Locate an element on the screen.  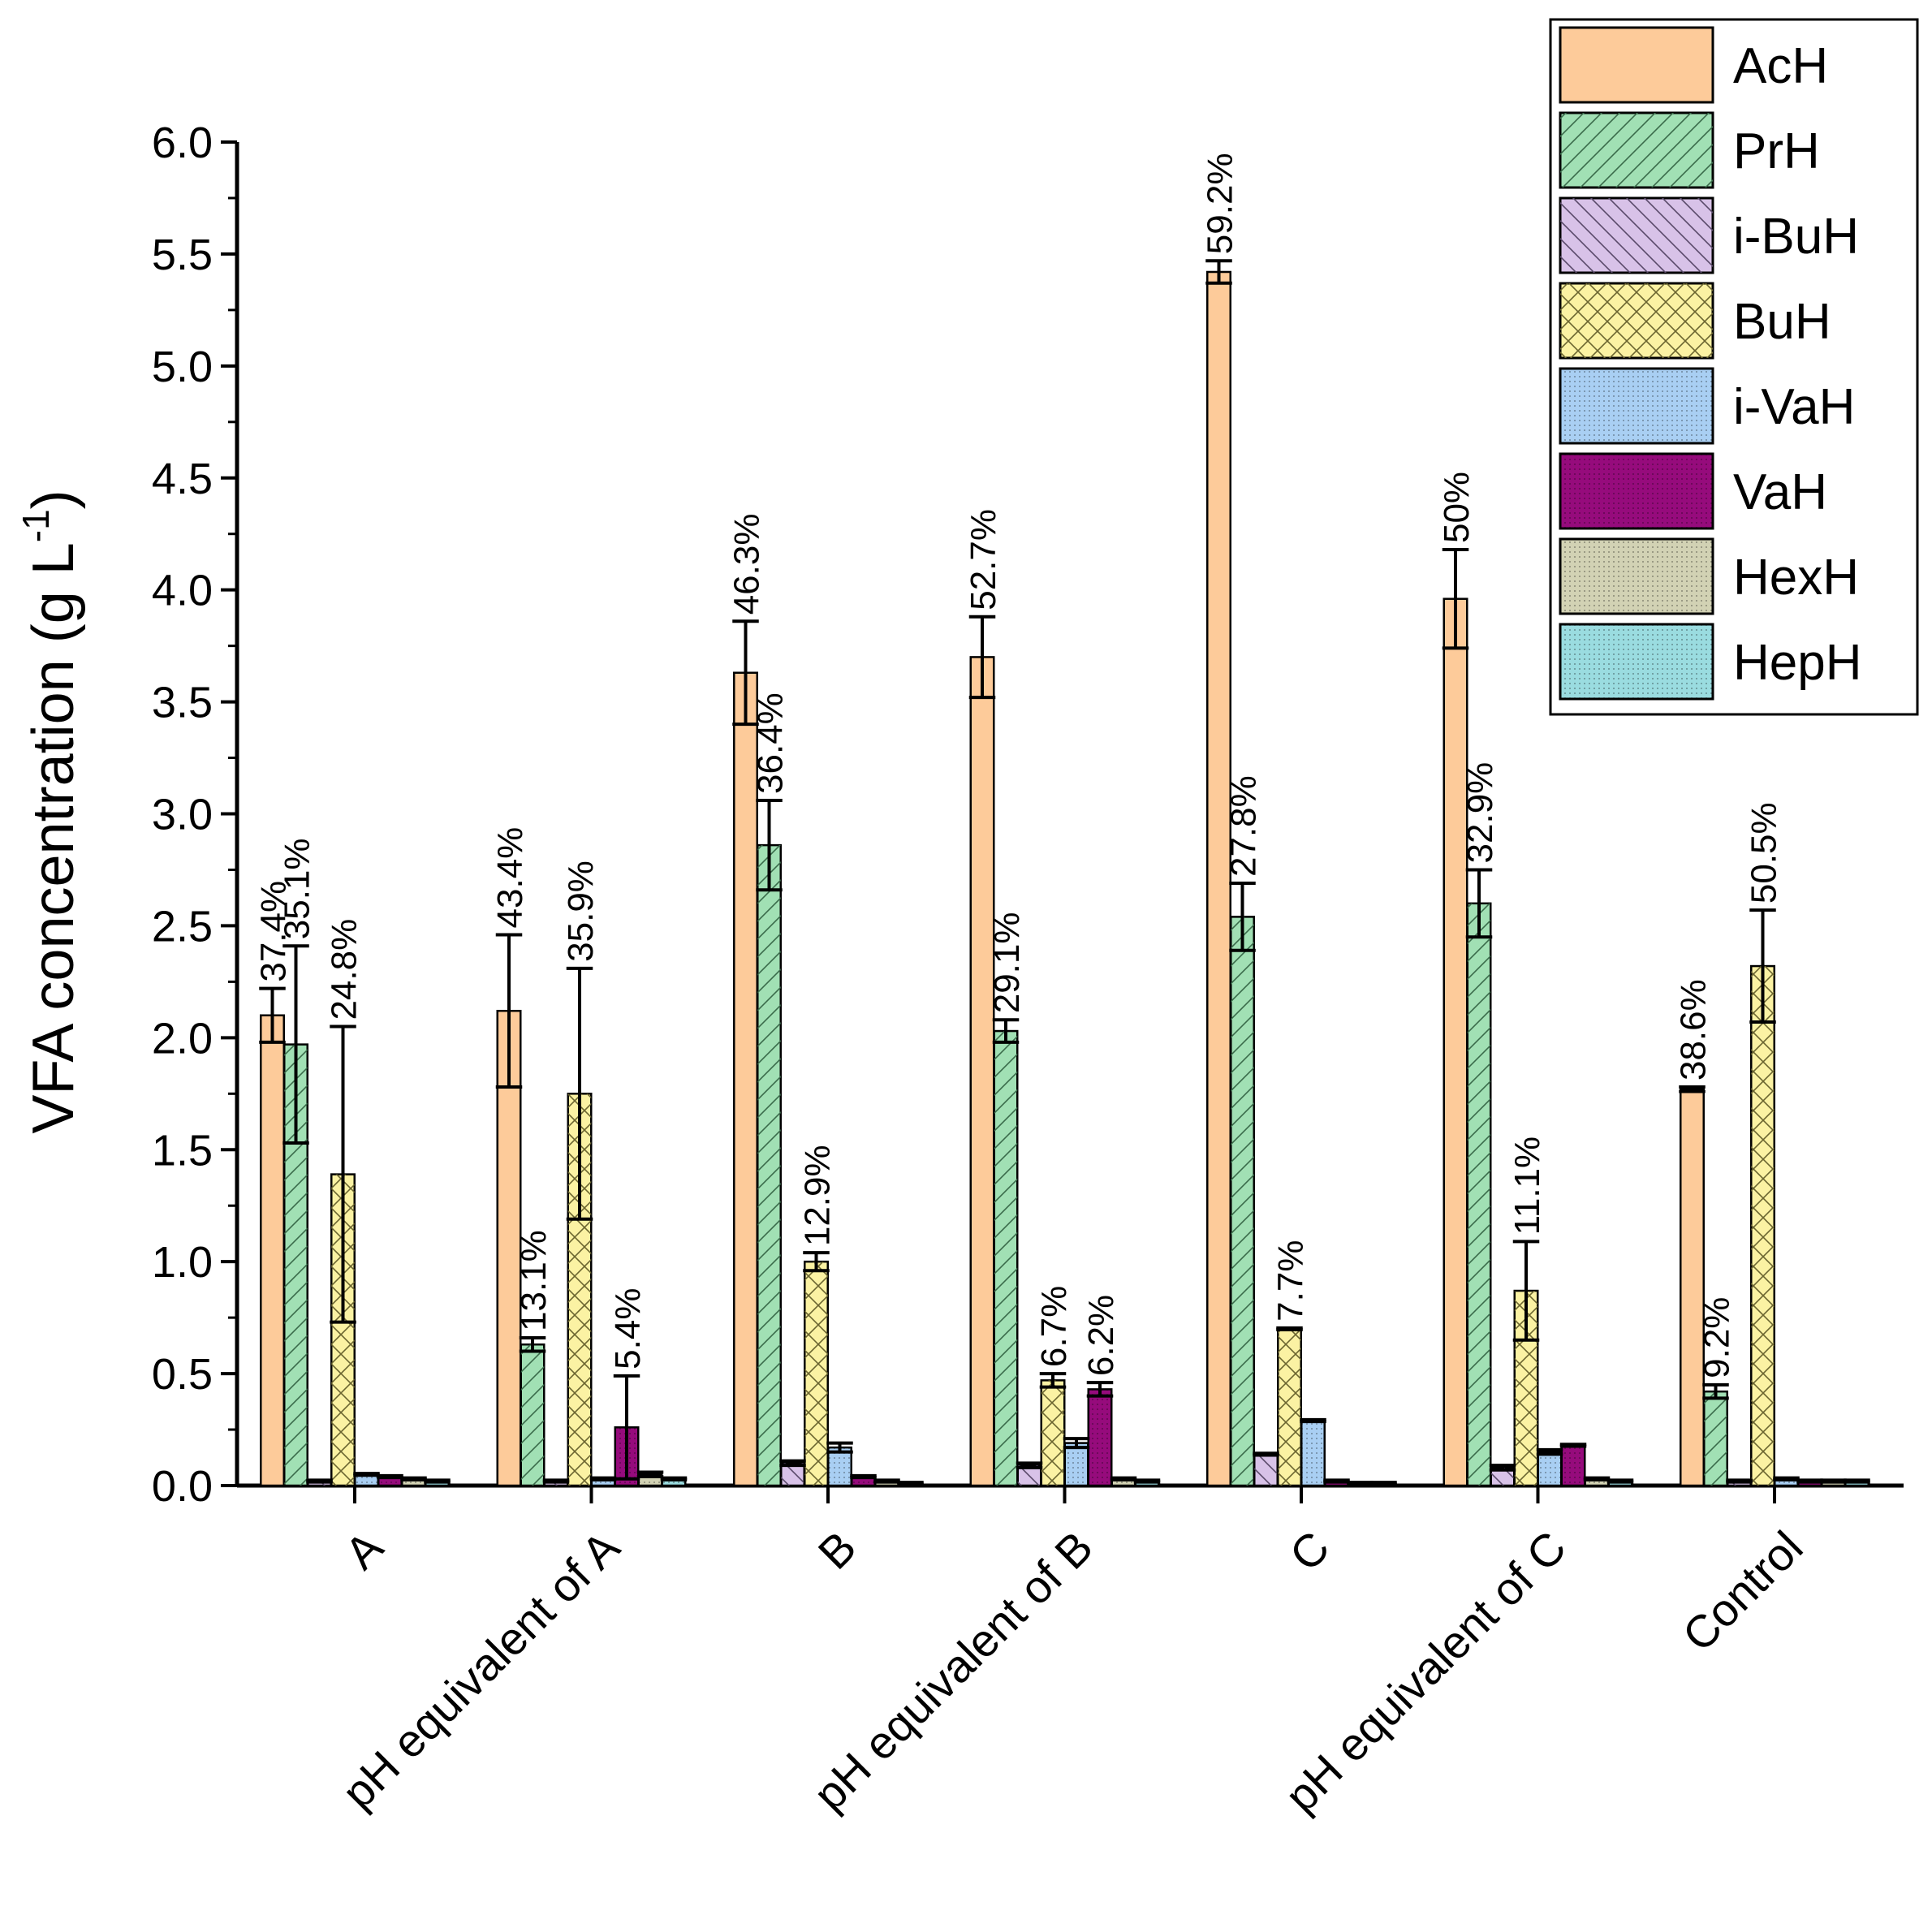
y-tick-label: 2.0 is located at coordinates (182, 1038).